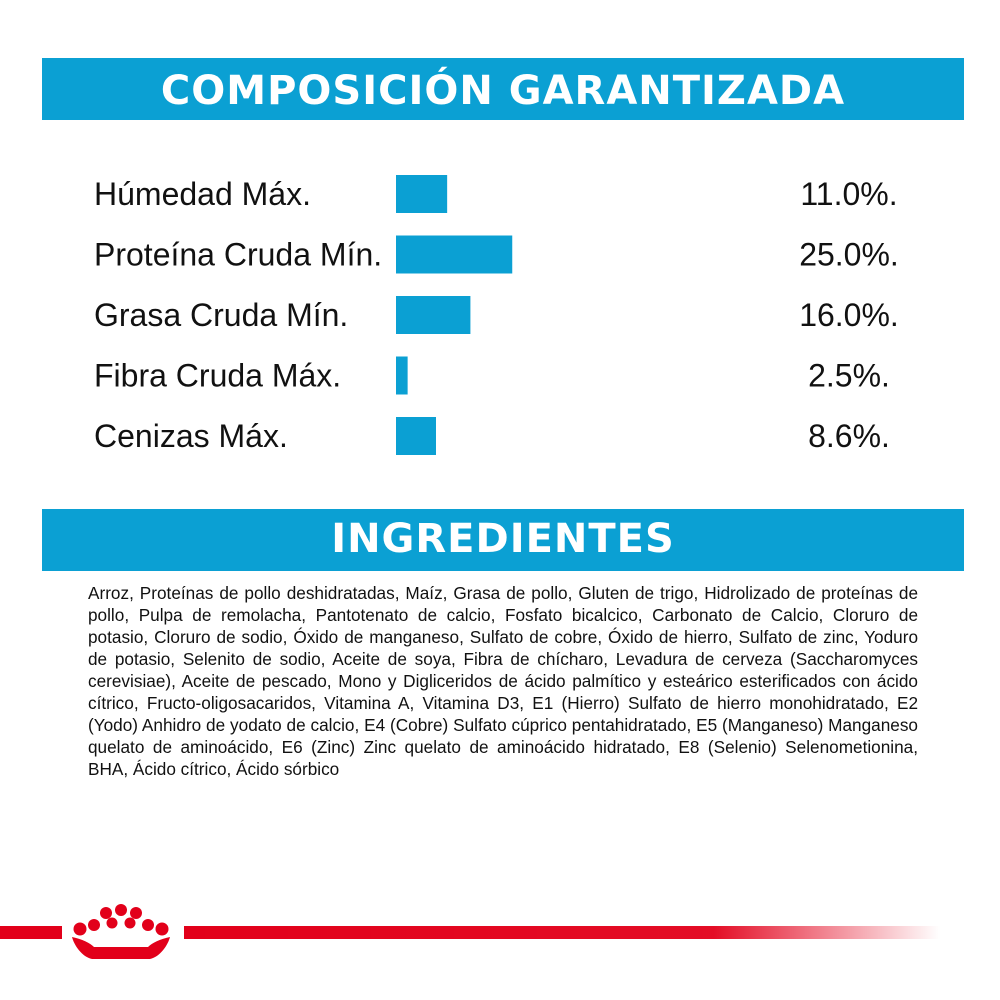  What do you see at coordinates (849, 376) in the screenshot?
I see `nutrient-value-4: 2.5%.` at bounding box center [849, 376].